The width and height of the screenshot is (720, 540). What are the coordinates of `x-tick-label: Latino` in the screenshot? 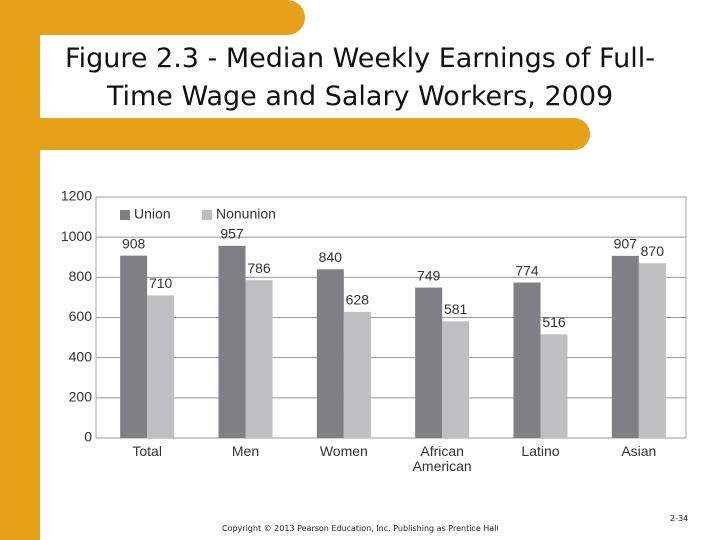 It's located at (540, 451).